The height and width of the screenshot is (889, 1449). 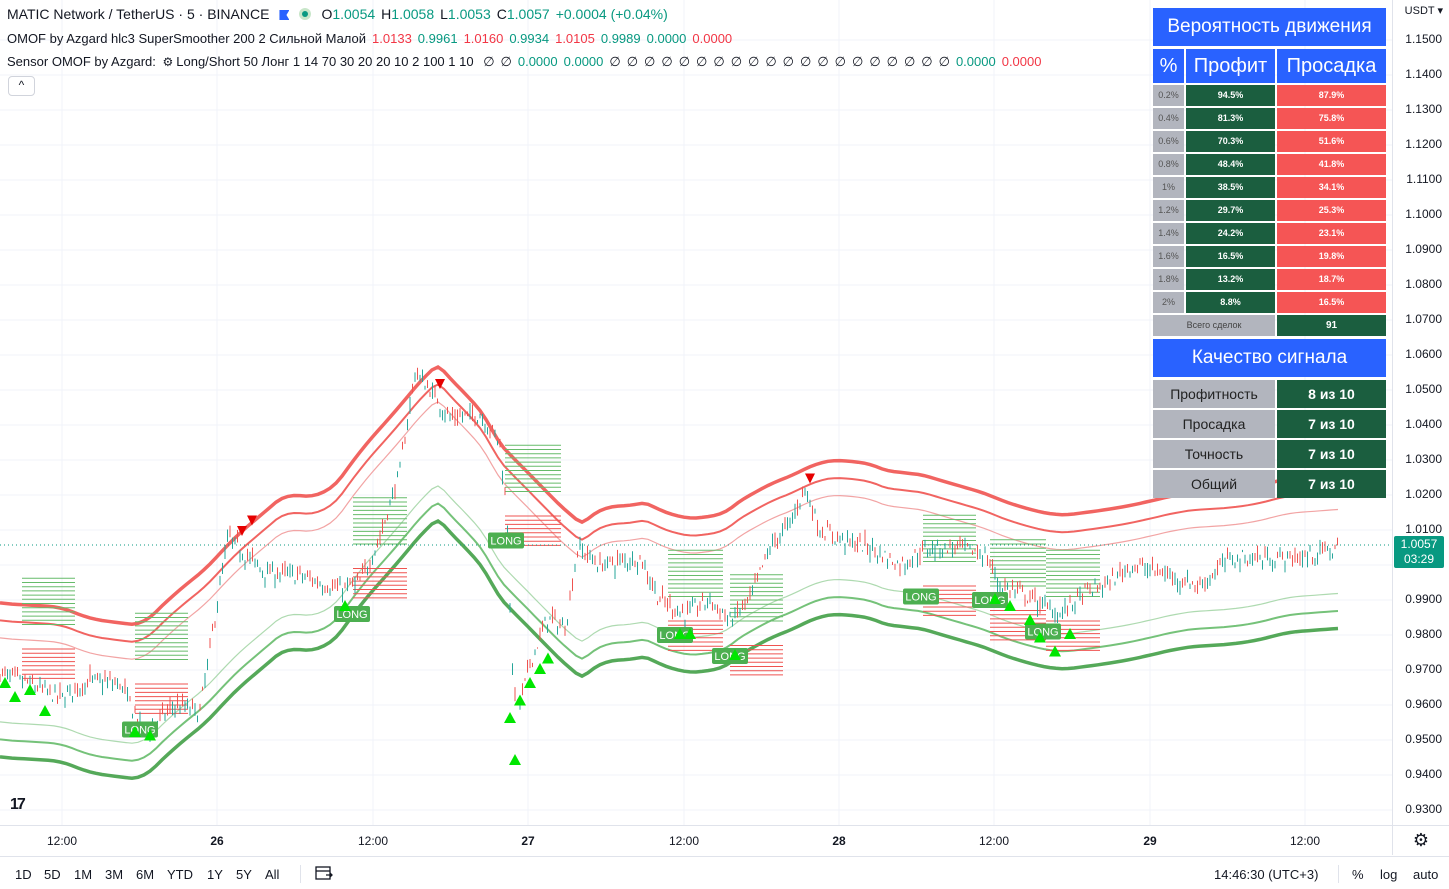 What do you see at coordinates (52, 874) in the screenshot?
I see `range-button-5d: 5D` at bounding box center [52, 874].